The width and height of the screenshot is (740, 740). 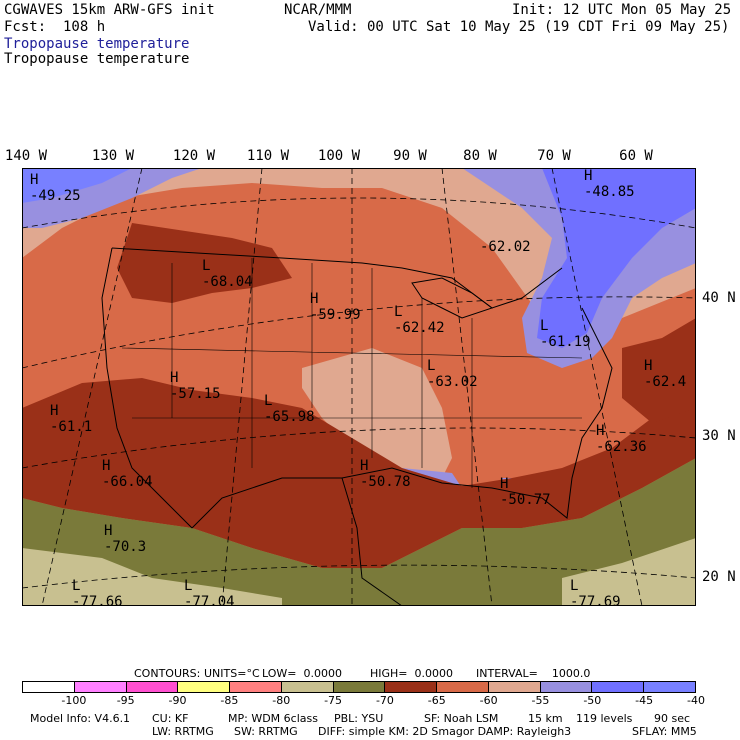 What do you see at coordinates (289, 409) in the screenshot?
I see `extremum-label: L -65.98` at bounding box center [289, 409].